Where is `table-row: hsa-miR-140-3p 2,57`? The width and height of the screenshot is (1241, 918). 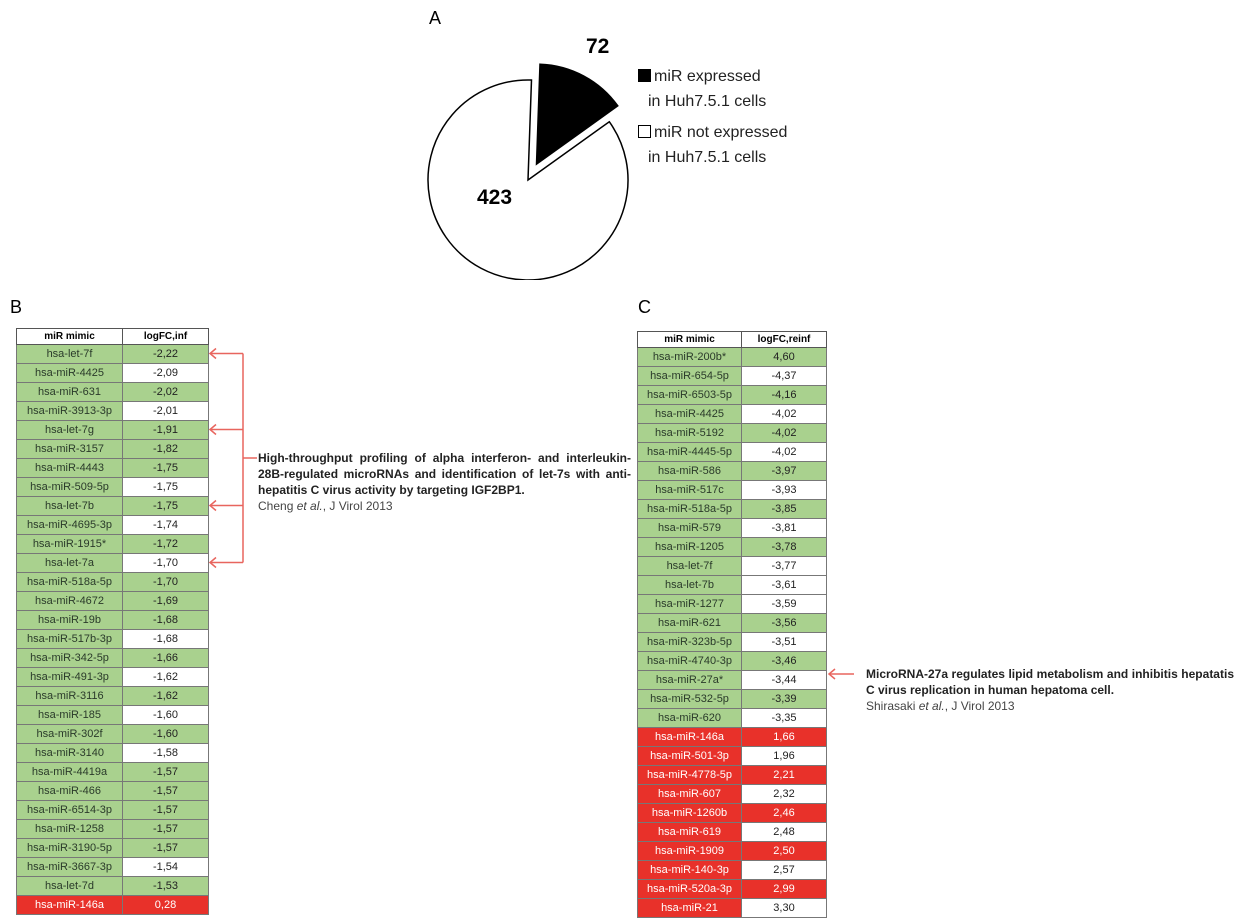
table-row: hsa-miR-140-3p 2,57 is located at coordinates (732, 870).